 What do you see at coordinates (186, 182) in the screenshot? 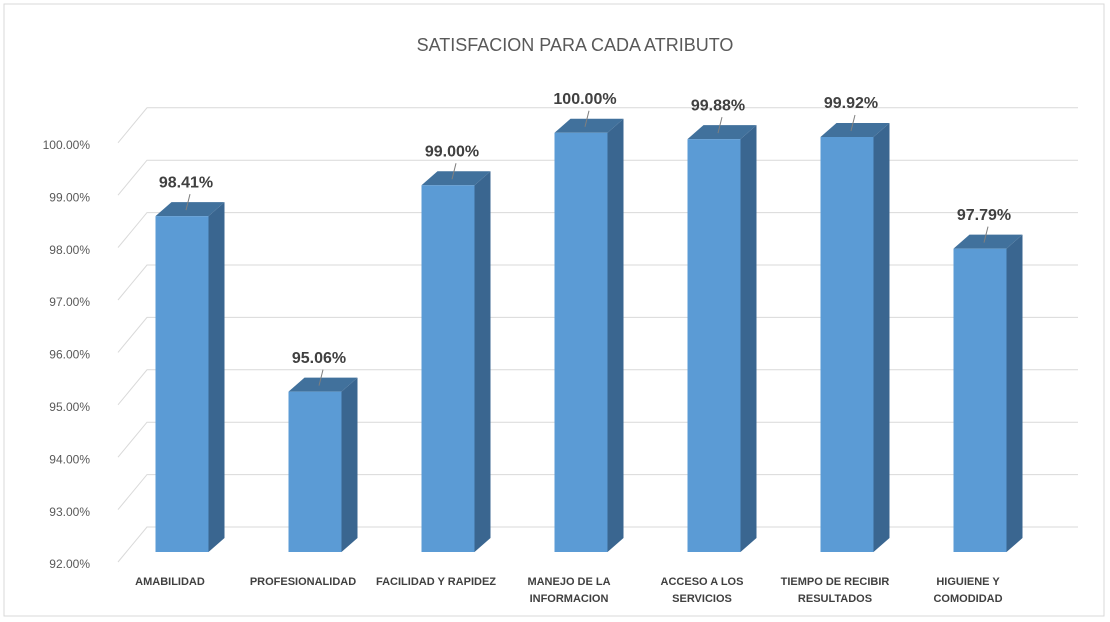
I see `value-label: 98.41%` at bounding box center [186, 182].